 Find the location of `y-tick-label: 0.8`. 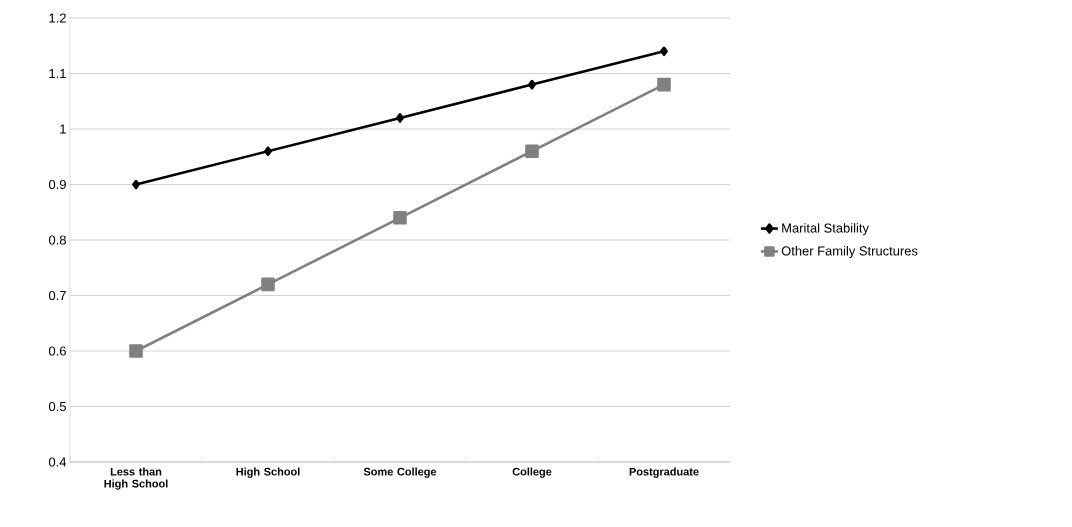

y-tick-label: 0.8 is located at coordinates (57, 240).